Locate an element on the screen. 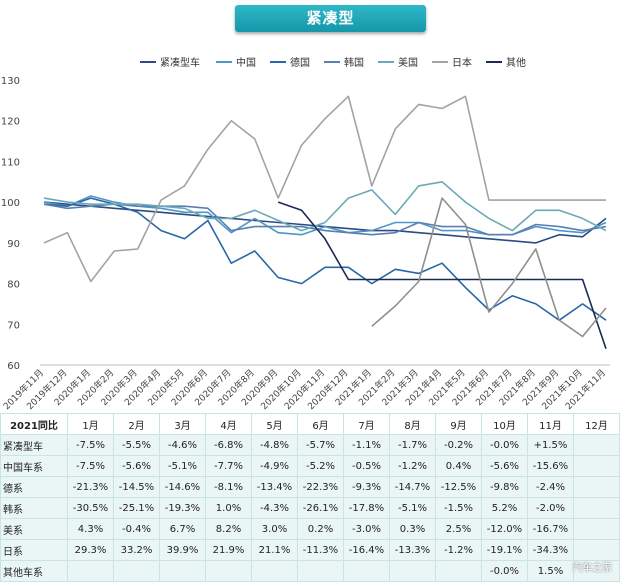 This screenshot has width=620, height=582. y-tick-label: 100 is located at coordinates (10, 203).